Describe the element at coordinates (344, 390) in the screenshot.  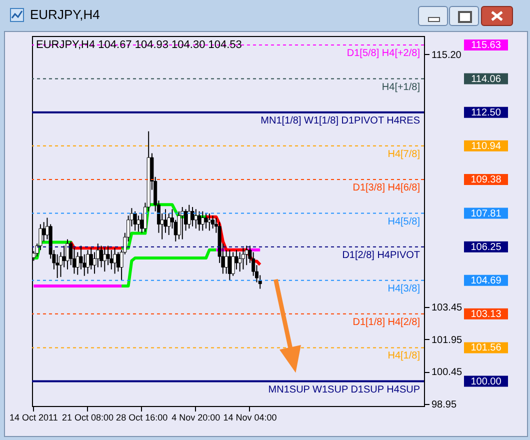
I see `ref-line-label: MN1SUP W1SUP D1SUP H4SUP` at that location.